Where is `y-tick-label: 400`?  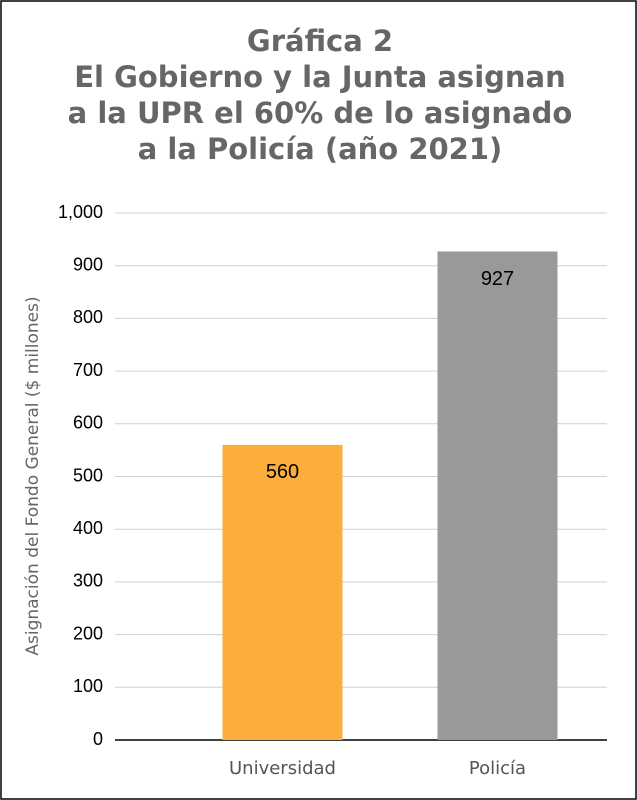 y-tick-label: 400 is located at coordinates (88, 528).